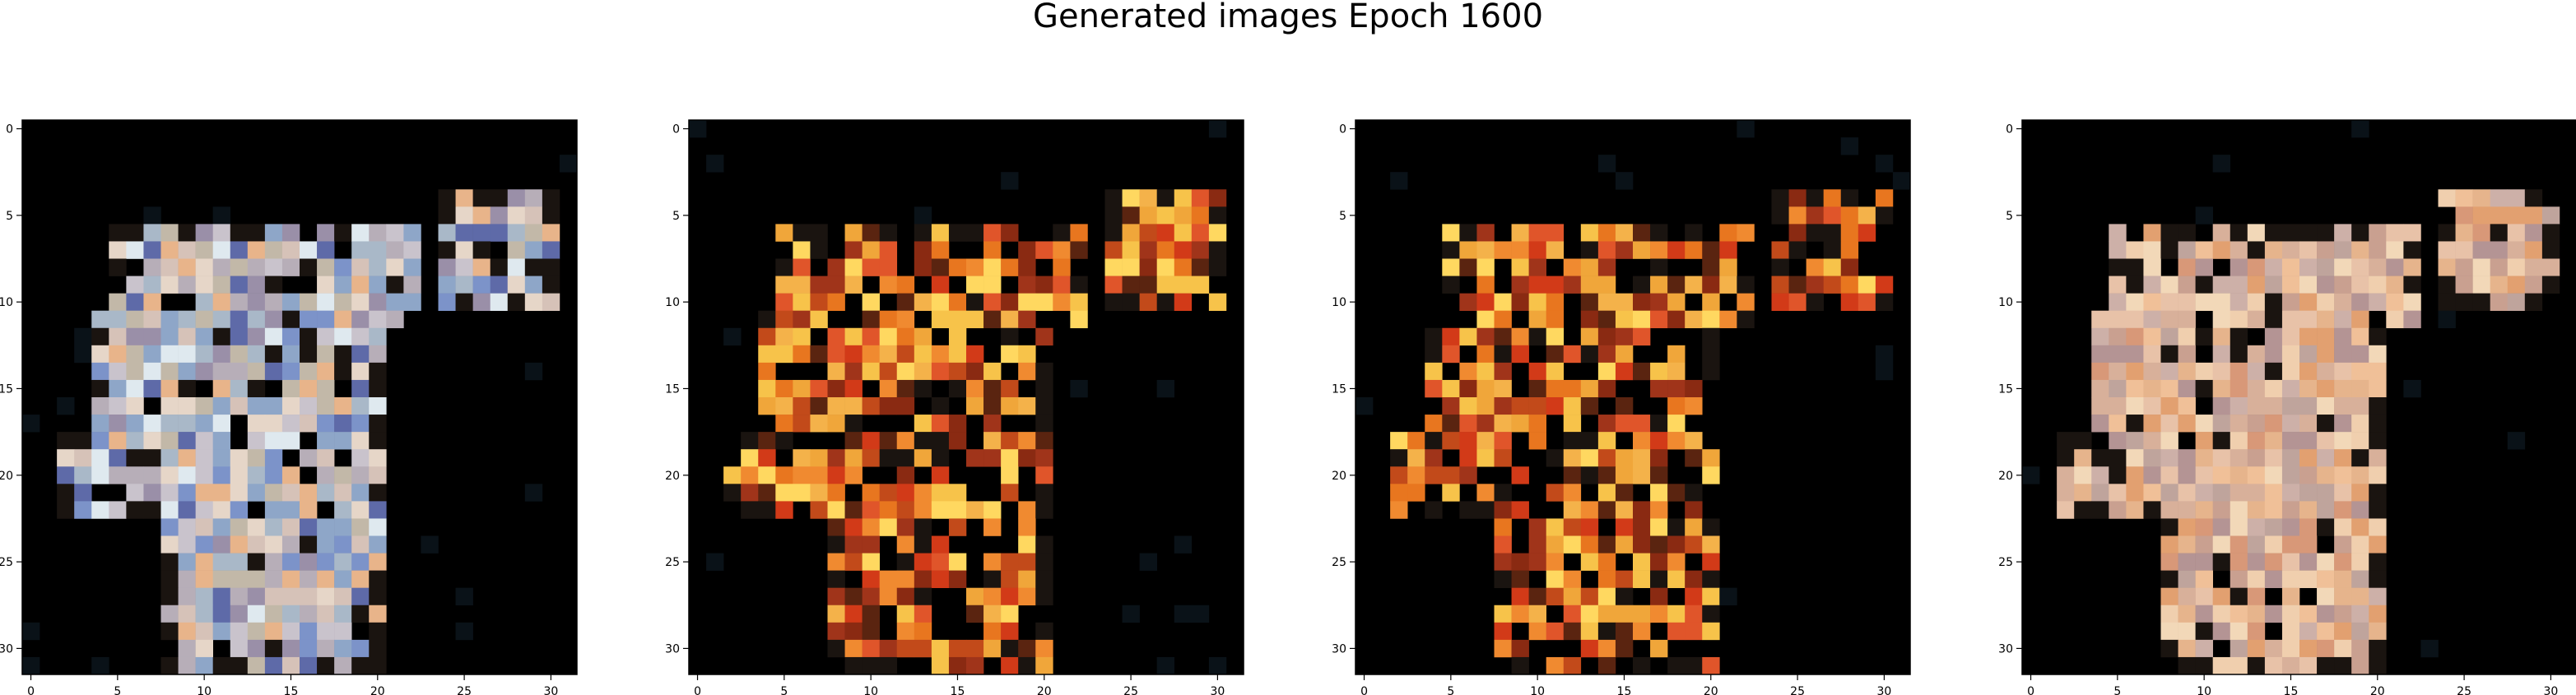  I want to click on x-tick-label: 10, so click(2204, 690).